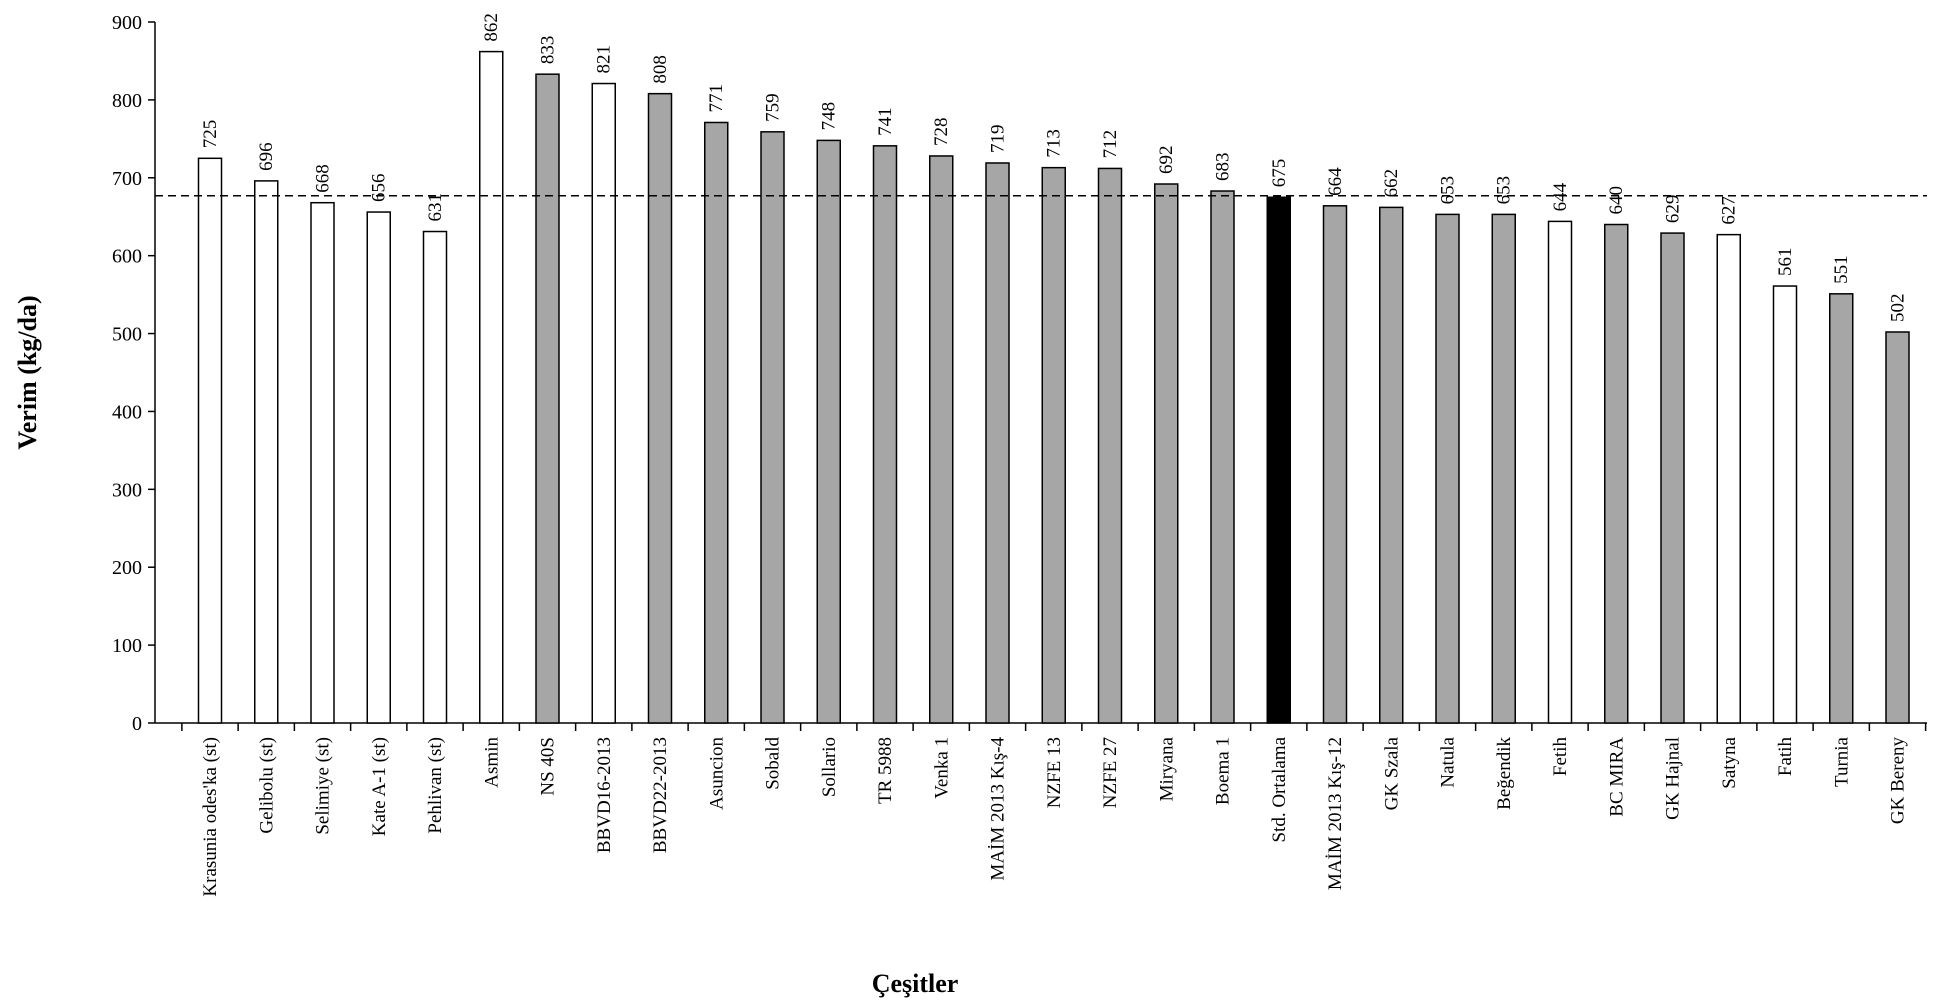 This screenshot has width=1937, height=1005. What do you see at coordinates (323, 178) in the screenshot?
I see `data-label: 668` at bounding box center [323, 178].